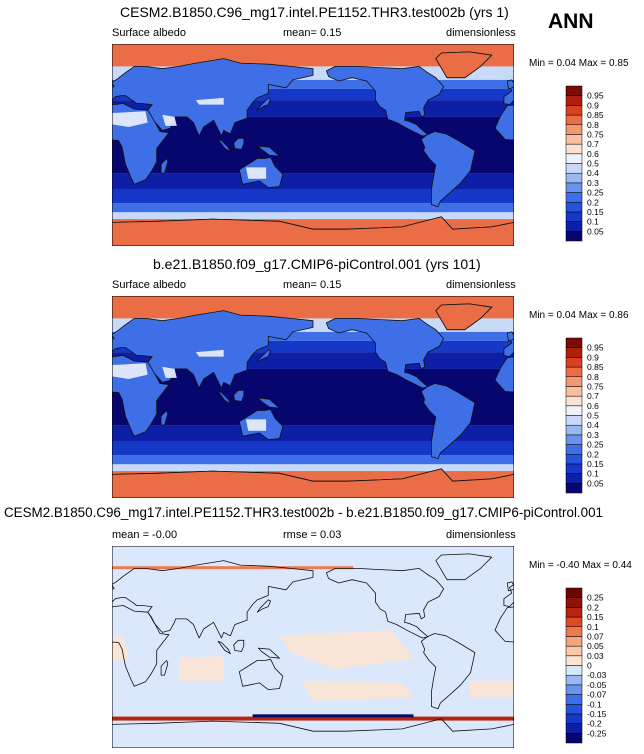 This screenshot has height=754, width=644. What do you see at coordinates (313, 643) in the screenshot?
I see `southern-ocean-streak` at bounding box center [313, 643].